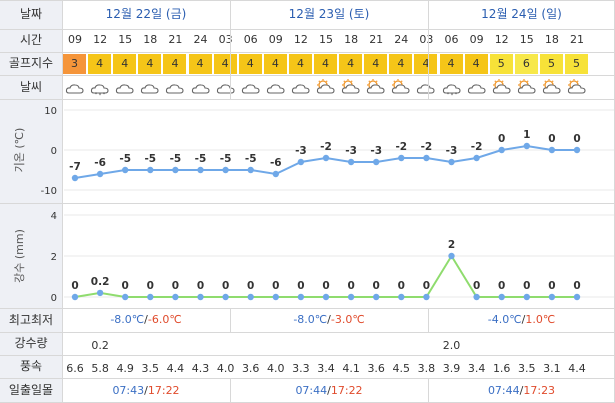 The height and width of the screenshot is (403, 615). I want to click on wind-speed-value: 4.0, so click(225, 368).